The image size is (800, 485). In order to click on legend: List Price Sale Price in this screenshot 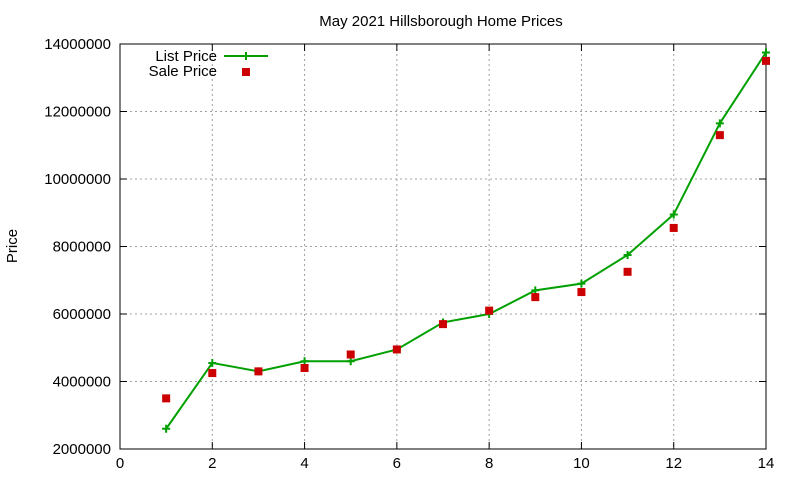, I will do `click(208, 64)`.